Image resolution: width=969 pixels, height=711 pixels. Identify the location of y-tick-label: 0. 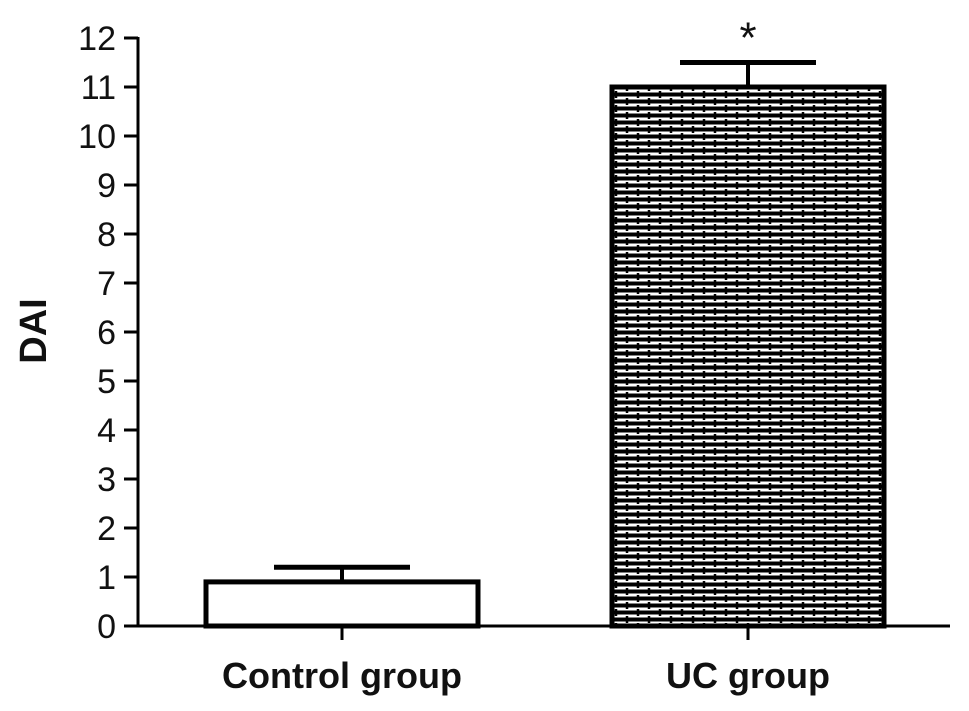
(106, 627).